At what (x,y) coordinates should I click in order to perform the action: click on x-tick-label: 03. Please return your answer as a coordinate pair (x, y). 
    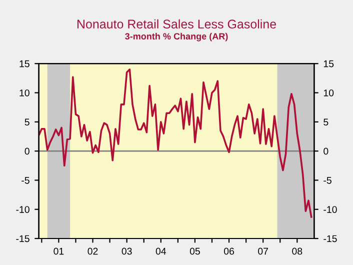
    Looking at the image, I should click on (127, 251).